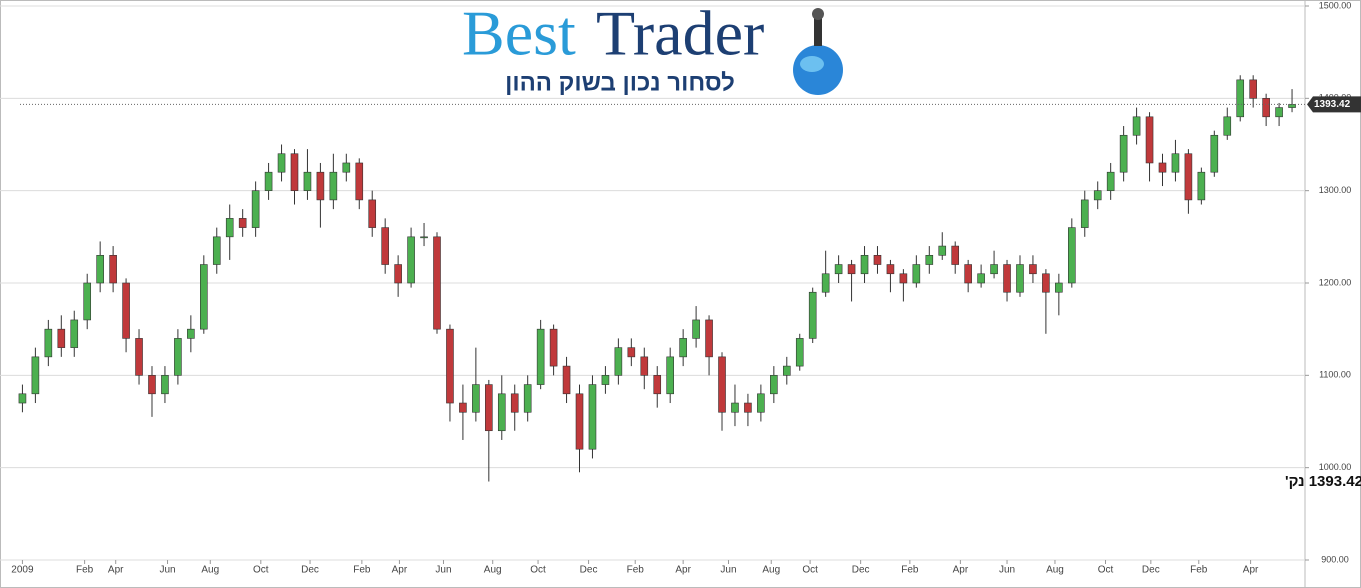 This screenshot has width=1361, height=588. I want to click on x-tick-label: 2009, so click(22, 570).